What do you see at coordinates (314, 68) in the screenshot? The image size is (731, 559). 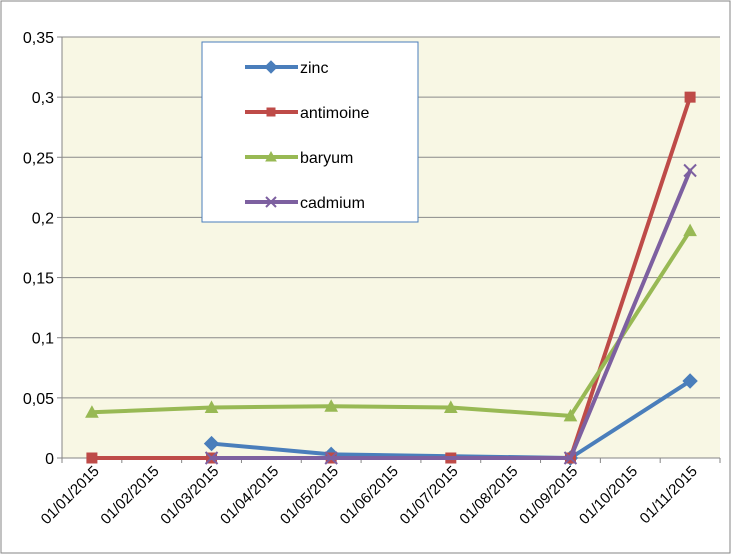 I see `legend-label: zinc` at bounding box center [314, 68].